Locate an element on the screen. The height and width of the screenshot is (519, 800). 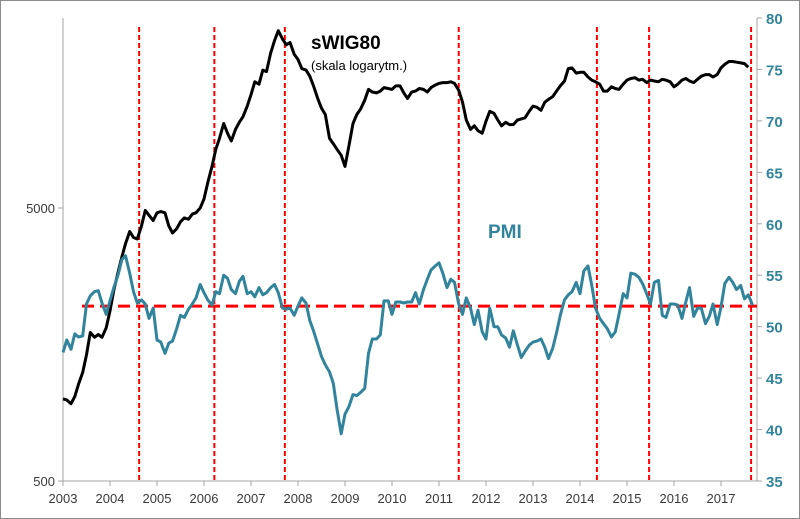
right-axis-tick-label: 65 is located at coordinates (774, 173).